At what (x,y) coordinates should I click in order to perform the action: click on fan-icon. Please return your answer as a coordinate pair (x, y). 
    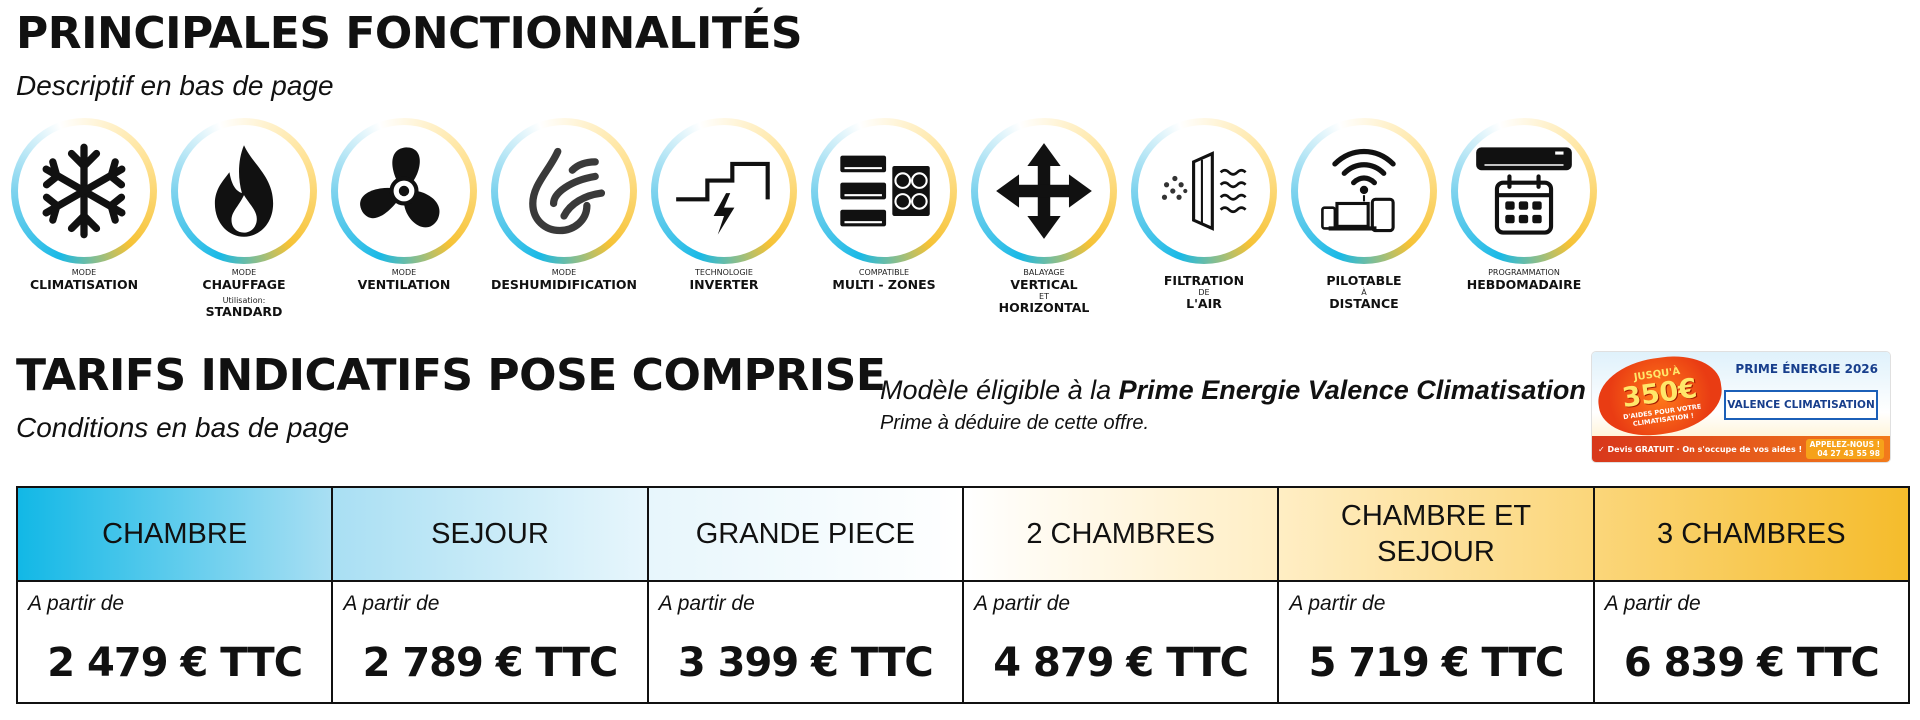
    Looking at the image, I should click on (400, 187).